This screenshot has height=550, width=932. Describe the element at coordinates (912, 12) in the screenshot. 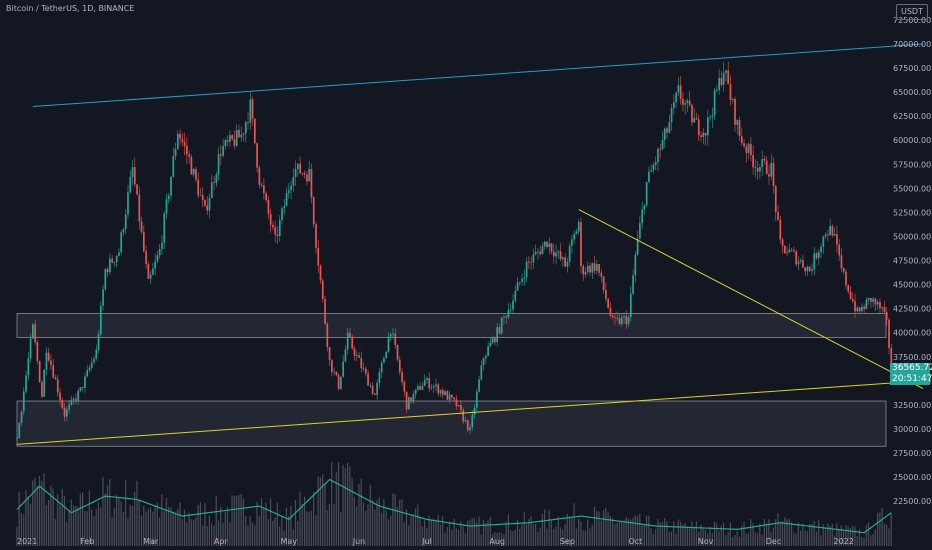

I see `currency-label: USDT` at that location.